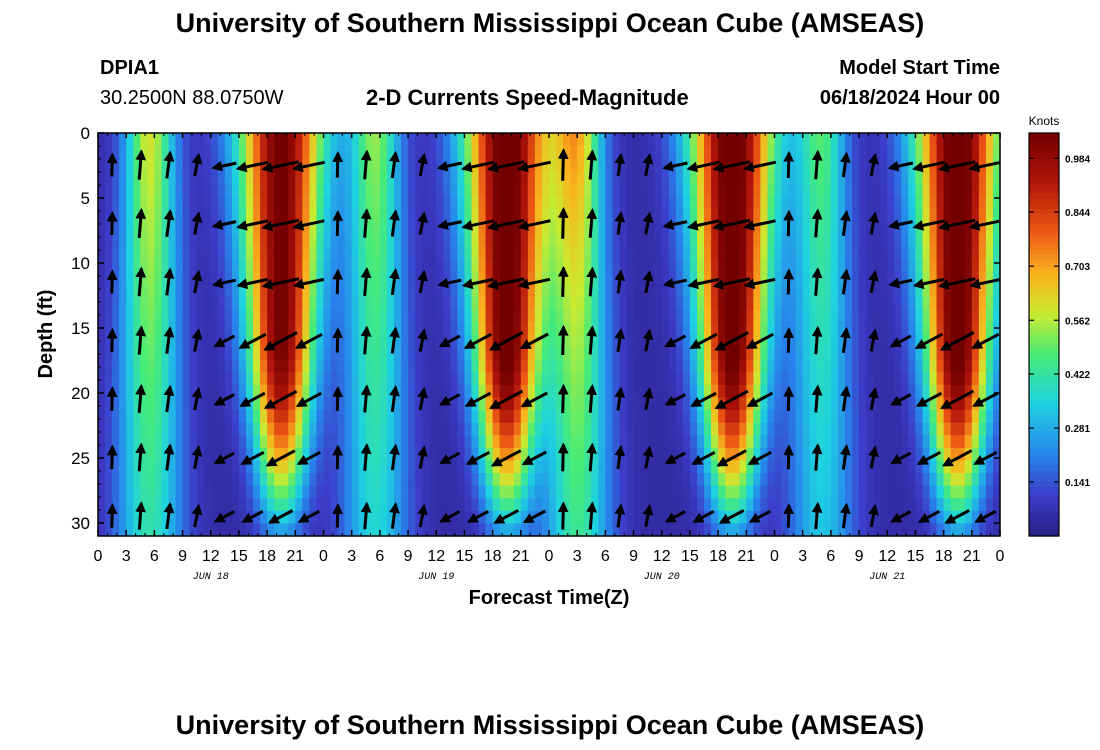 The height and width of the screenshot is (750, 1100). What do you see at coordinates (1044, 418) in the screenshot?
I see `colorbar-segment` at bounding box center [1044, 418].